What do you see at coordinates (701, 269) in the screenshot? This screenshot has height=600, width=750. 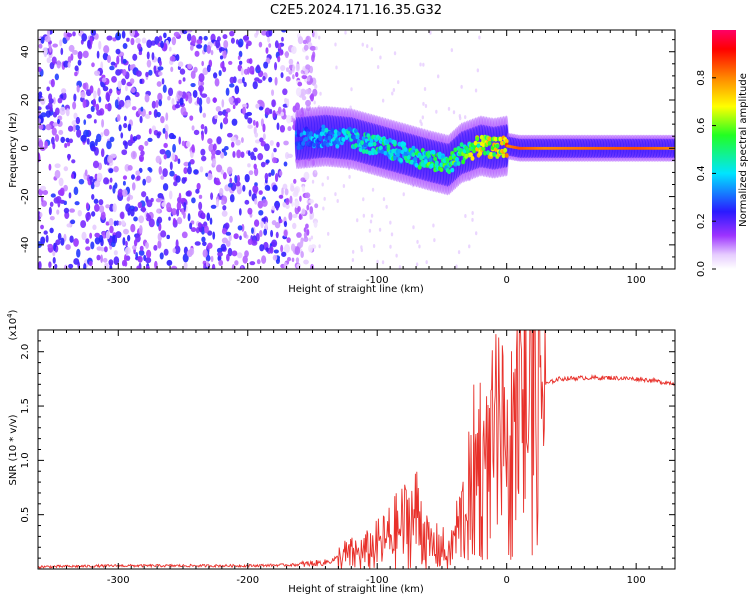 I see `colorbar-tick-label: 0.0` at bounding box center [701, 269].